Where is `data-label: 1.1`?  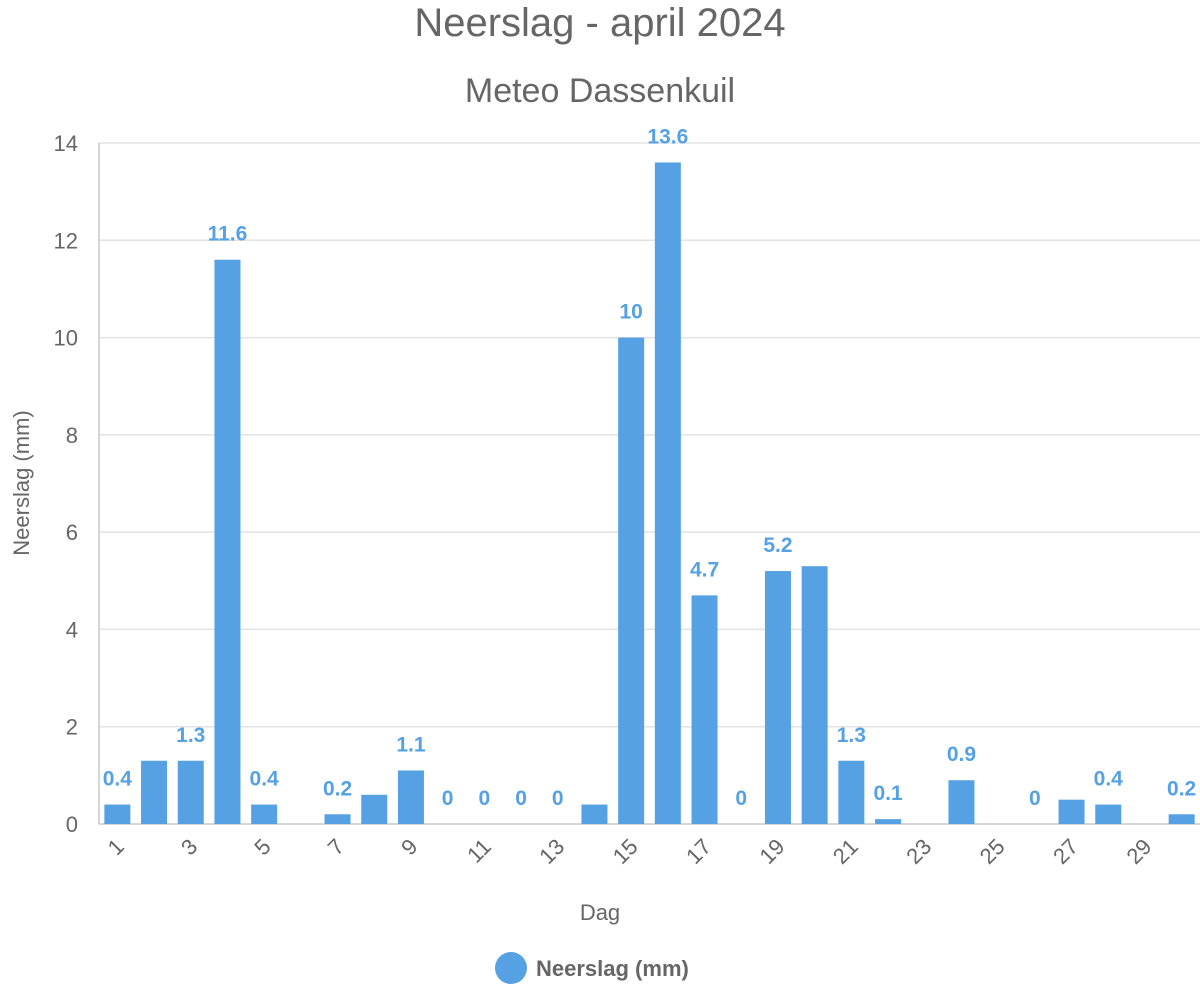 data-label: 1.1 is located at coordinates (411, 744).